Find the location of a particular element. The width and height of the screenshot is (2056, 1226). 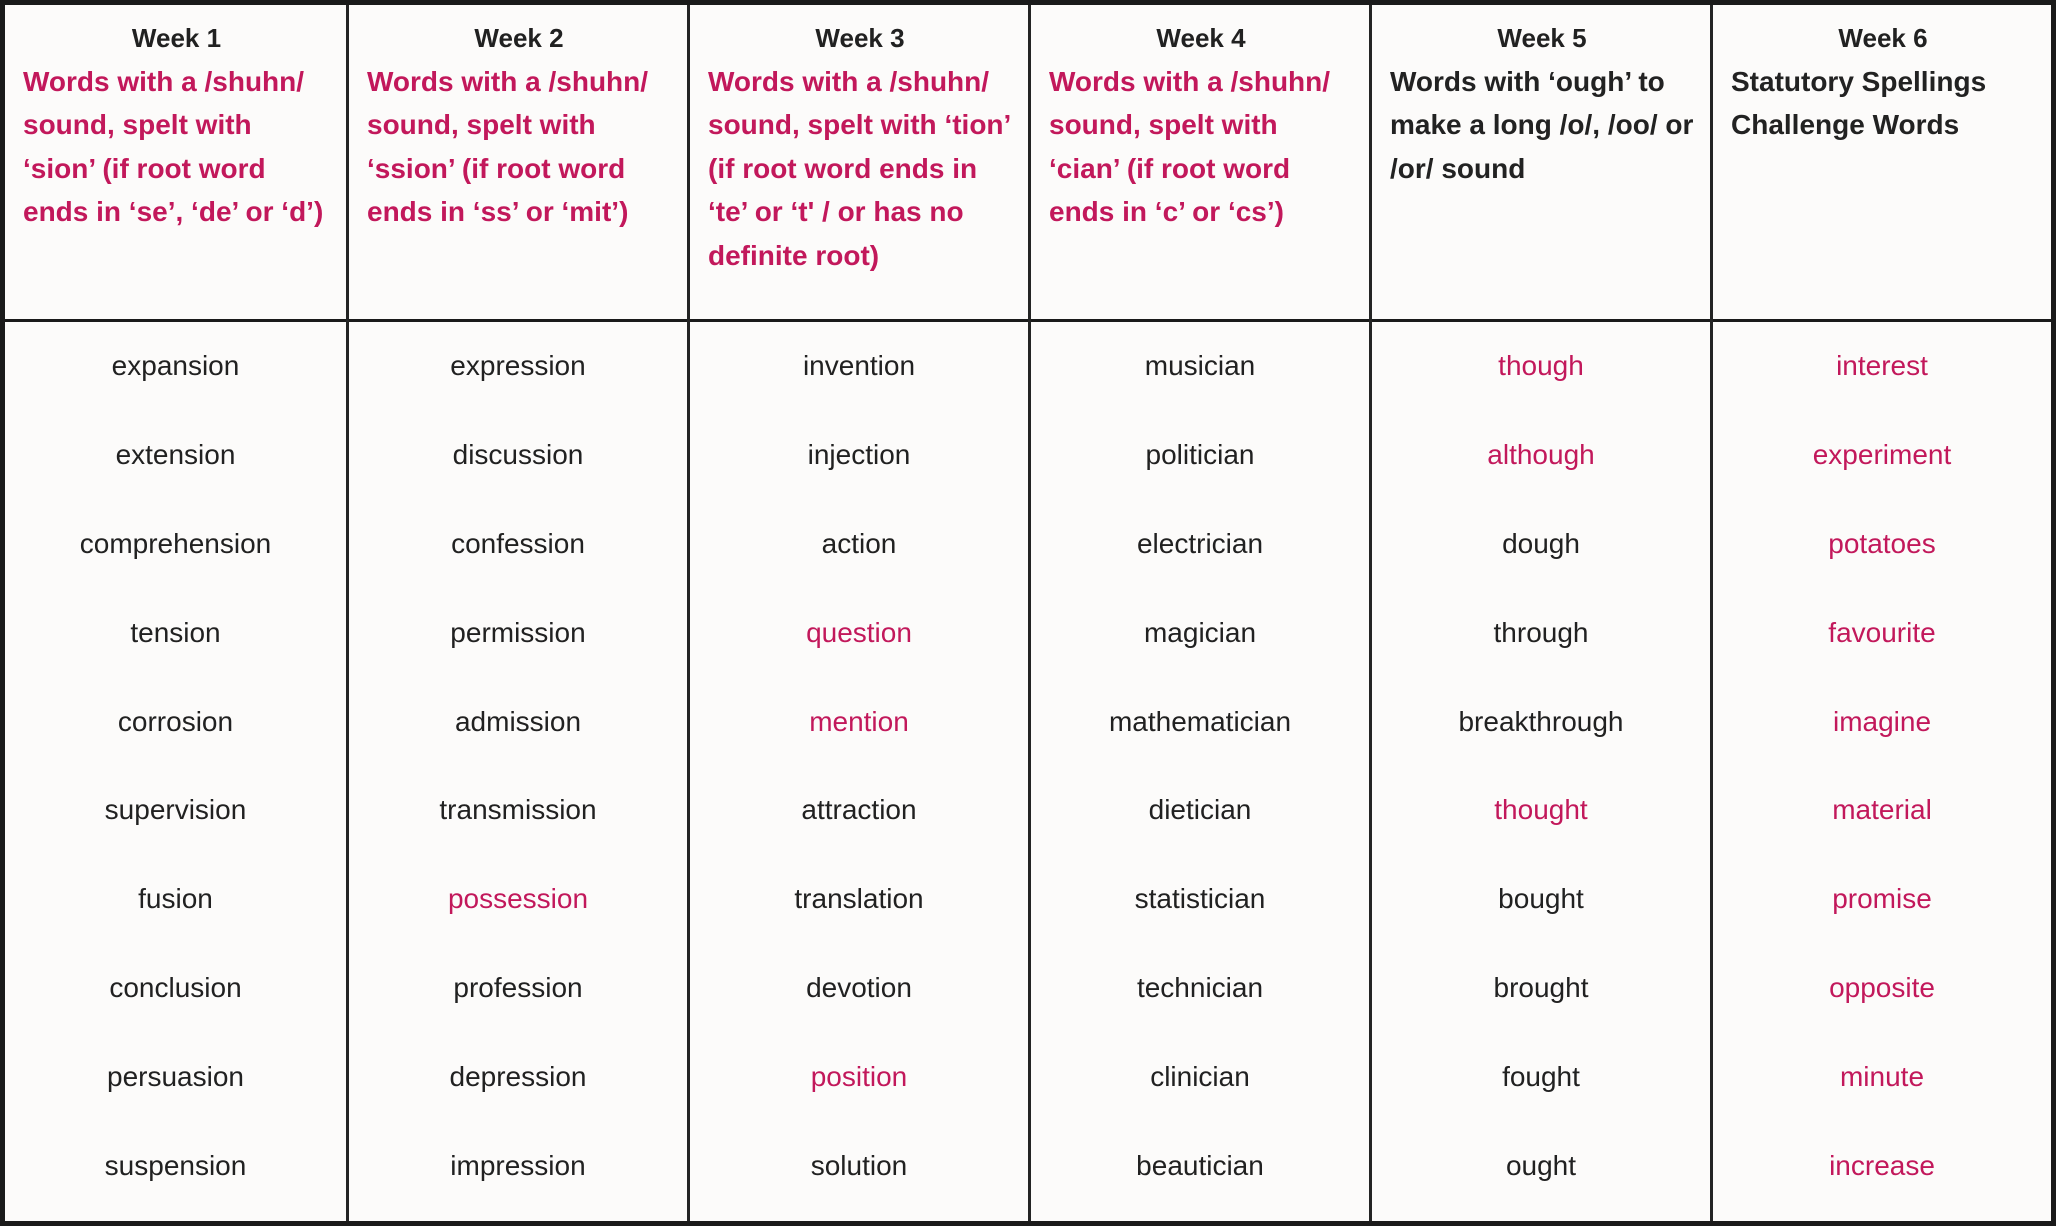

word-cell: opposite is located at coordinates (1882, 987).